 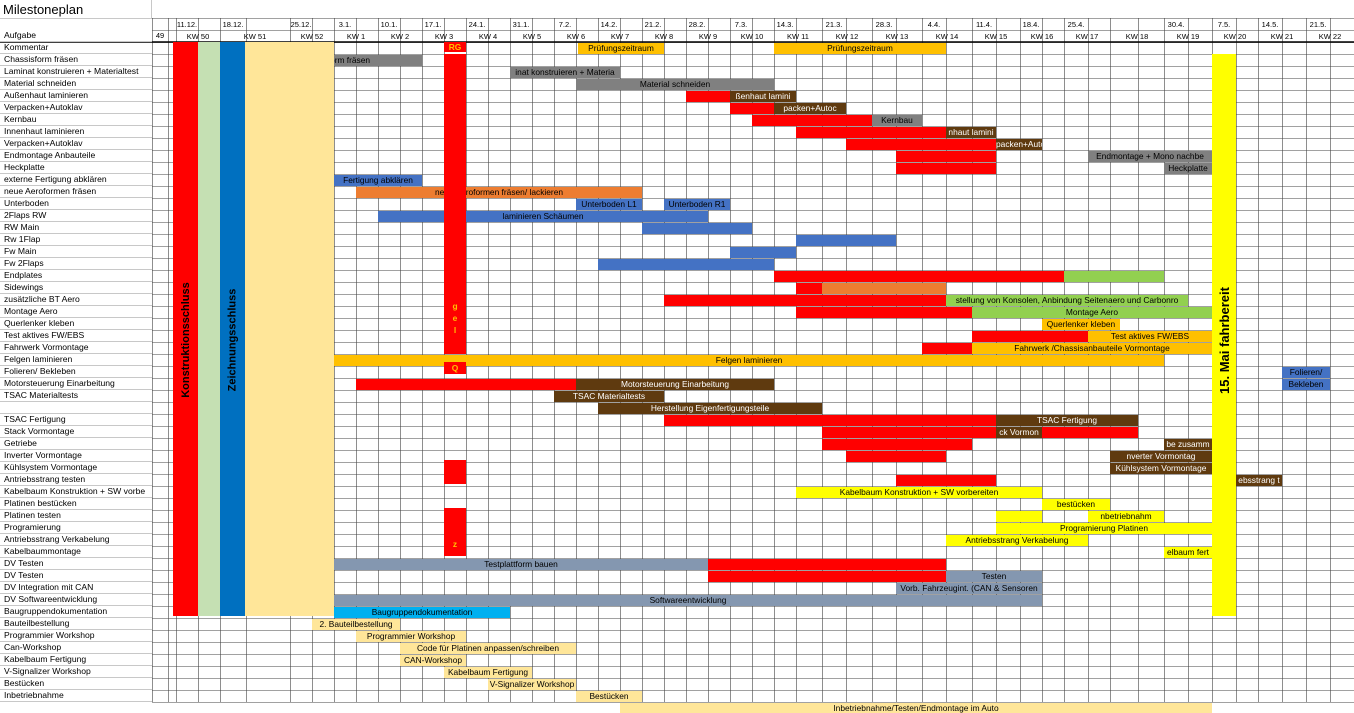 I want to click on gantt-bar: Vorb. Fahrzeugint. (CAN & Sensoren, so click(x=969, y=588).